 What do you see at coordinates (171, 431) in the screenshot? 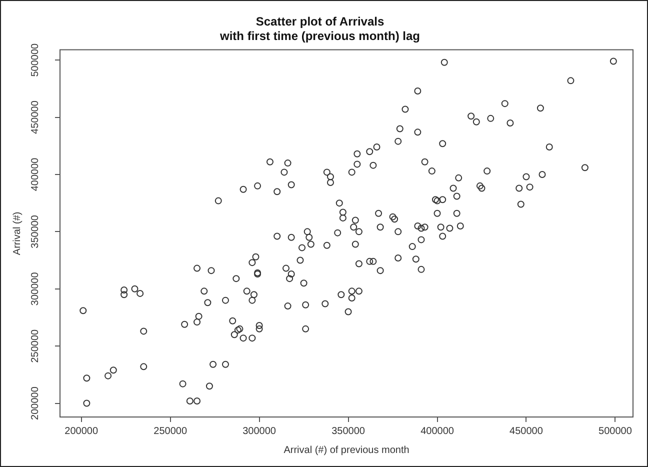
I see `x-tick-label: 250000` at bounding box center [171, 431].